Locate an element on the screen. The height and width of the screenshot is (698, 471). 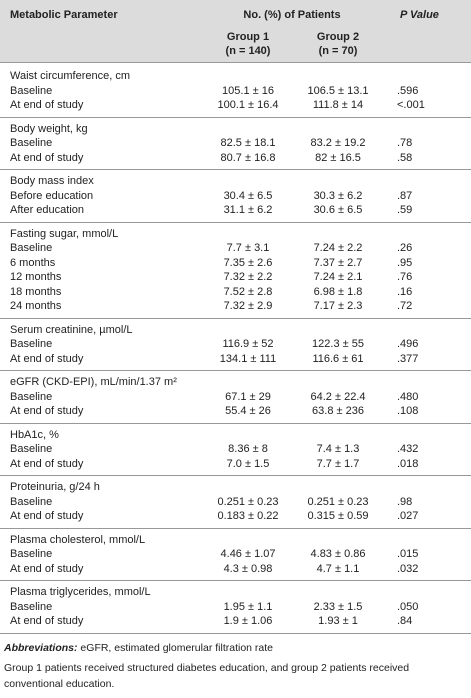
group2-value: 2.33 ± 1.5 is located at coordinates (338, 606).